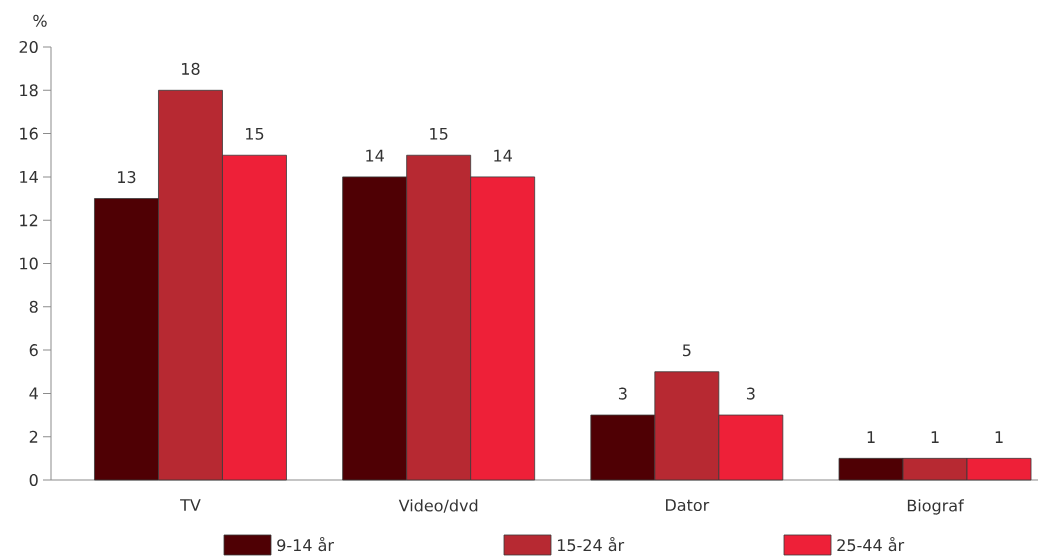 This screenshot has width=1040, height=557. I want to click on y-tick-label: 14, so click(29, 177).